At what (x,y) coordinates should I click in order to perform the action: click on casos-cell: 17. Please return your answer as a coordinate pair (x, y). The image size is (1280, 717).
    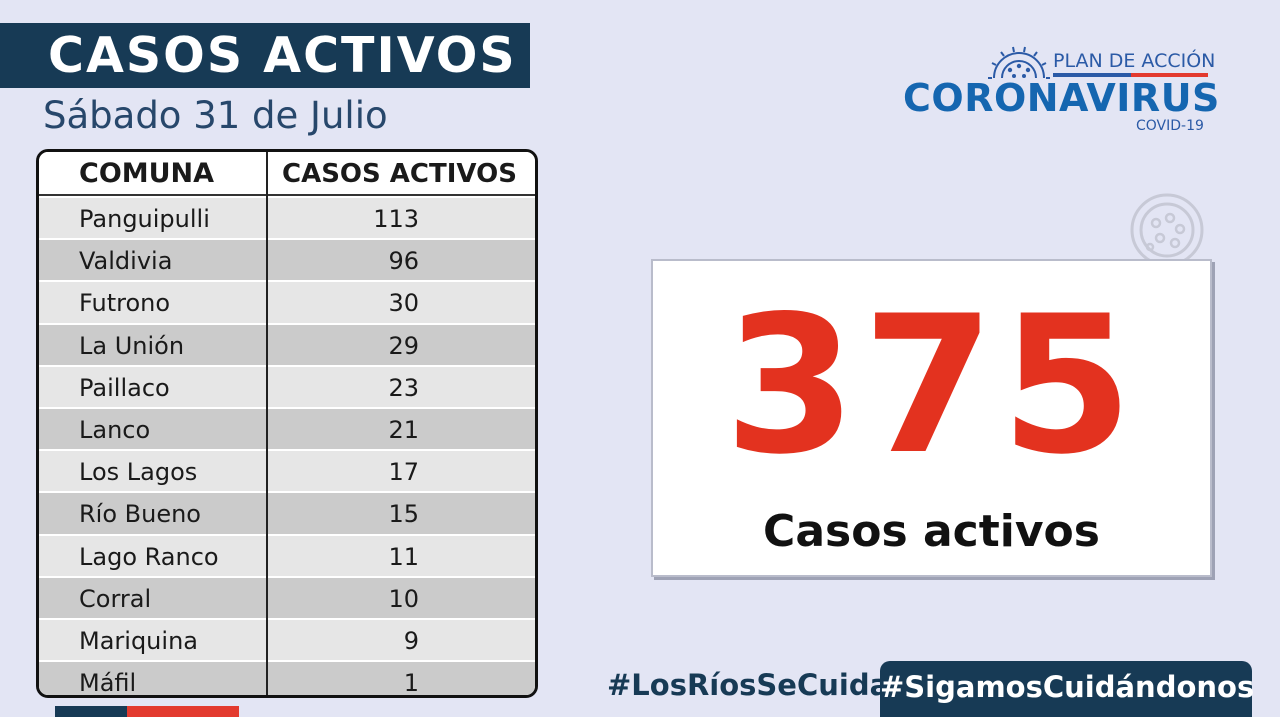
    Looking at the image, I should click on (403, 472).